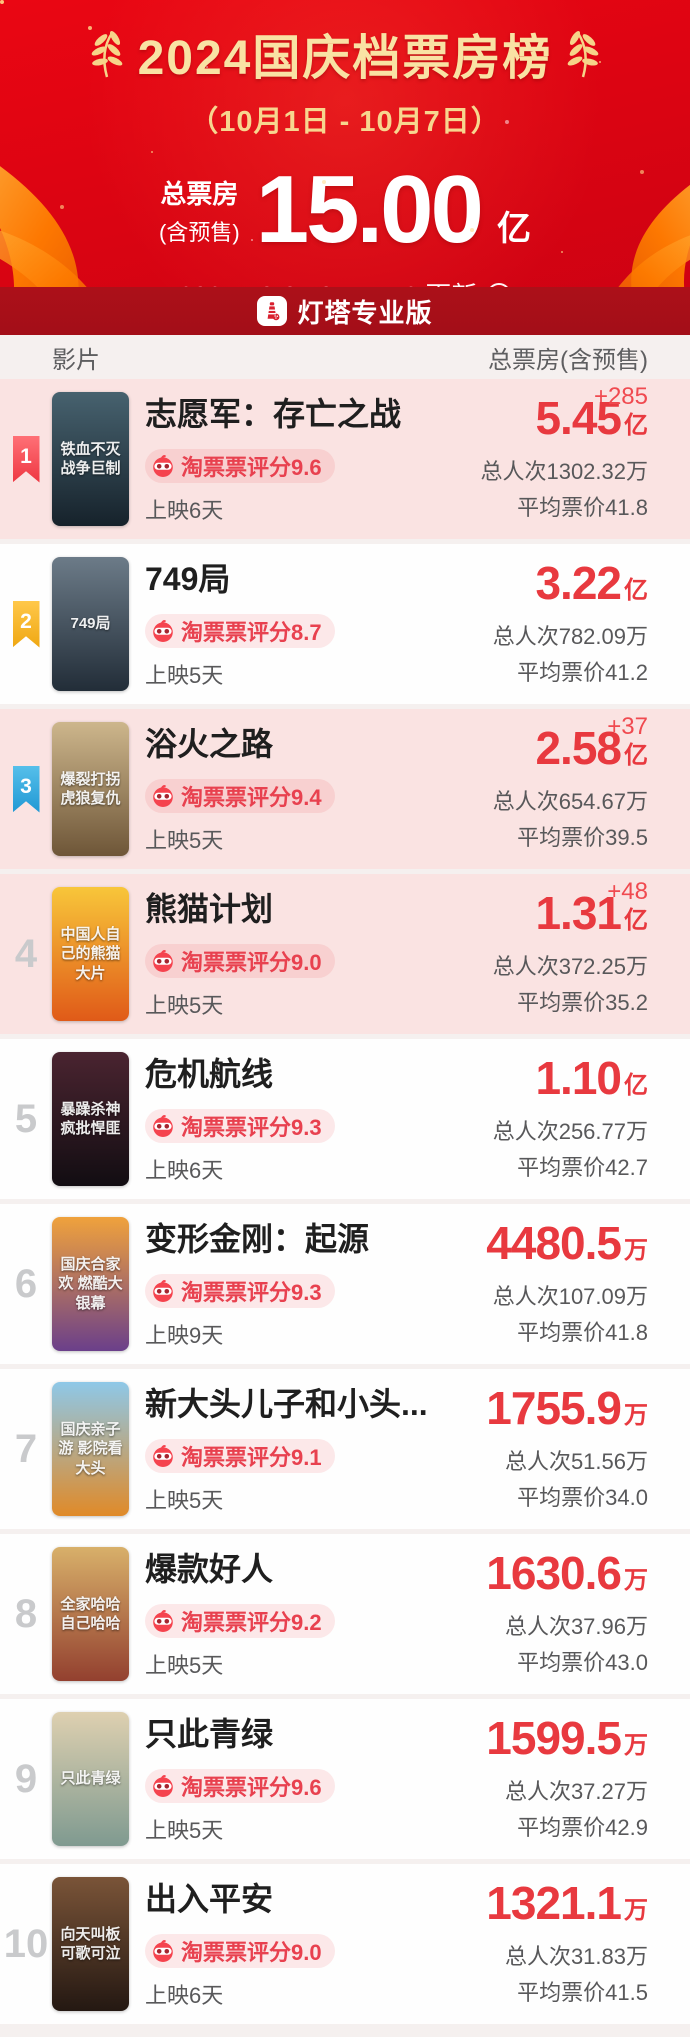 This screenshot has height=2037, width=690. What do you see at coordinates (188, 579) in the screenshot?
I see `movie-title: 749局` at bounding box center [188, 579].